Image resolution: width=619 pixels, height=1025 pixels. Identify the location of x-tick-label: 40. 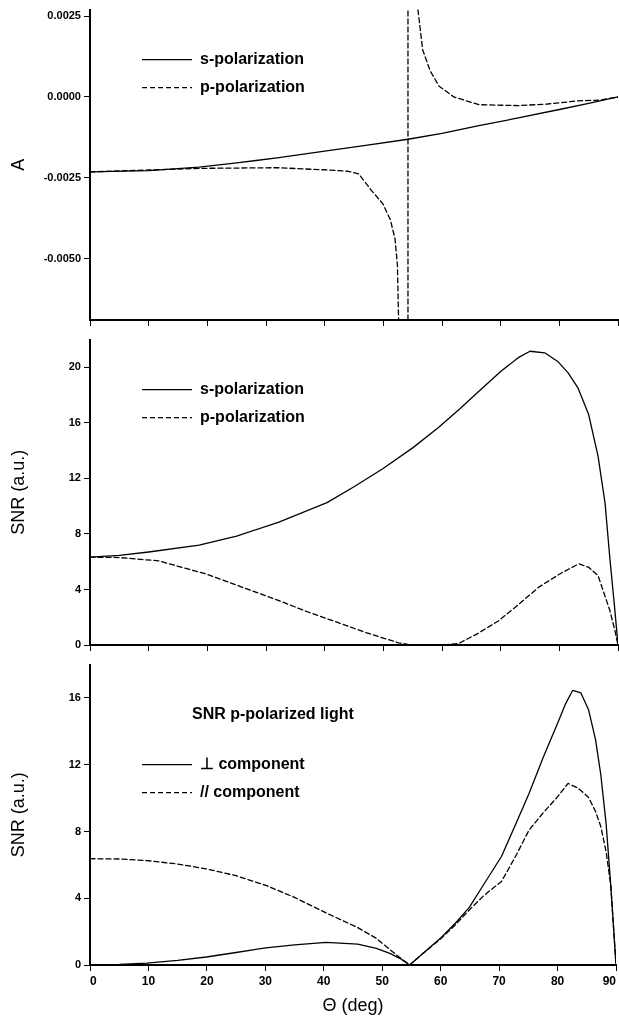
(324, 980).